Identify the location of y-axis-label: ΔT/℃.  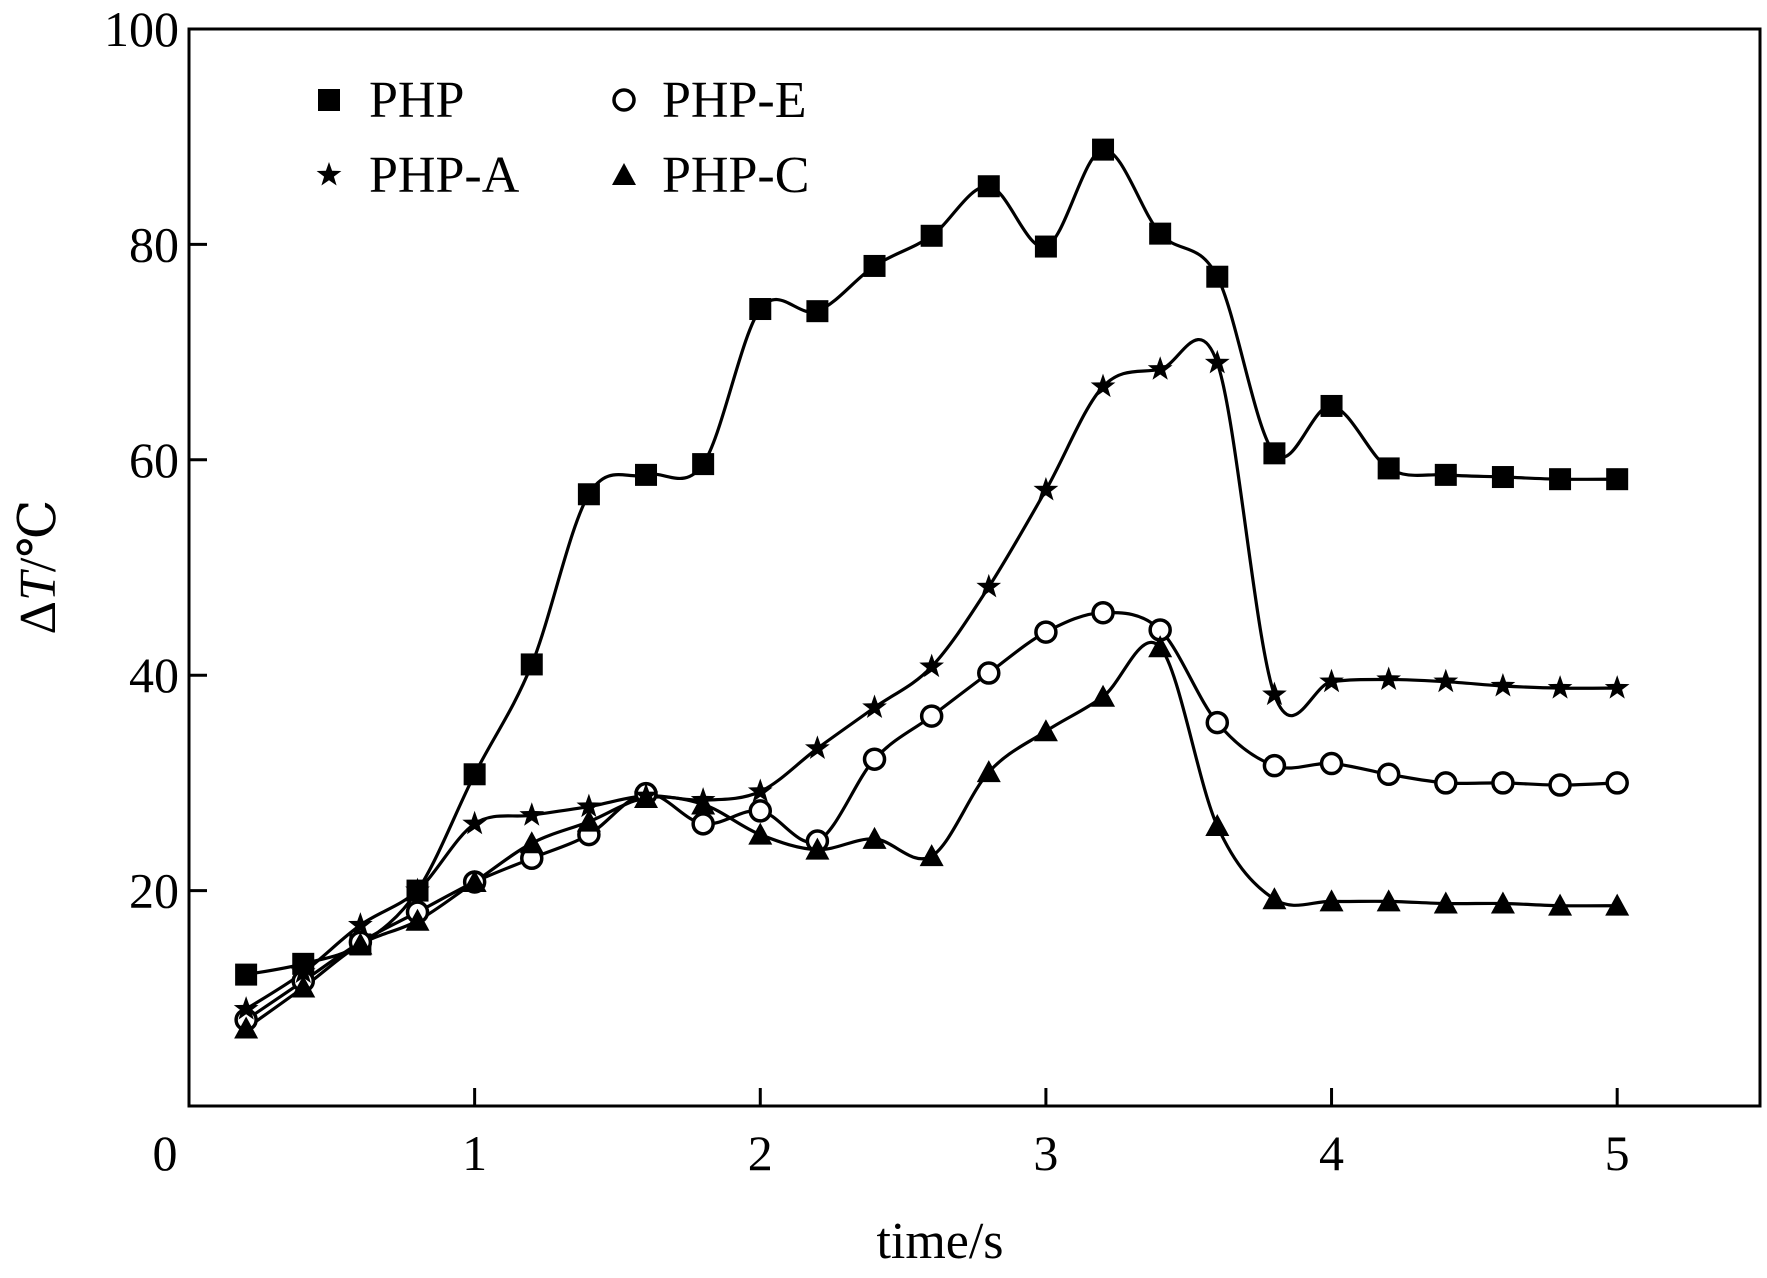
(38, 567).